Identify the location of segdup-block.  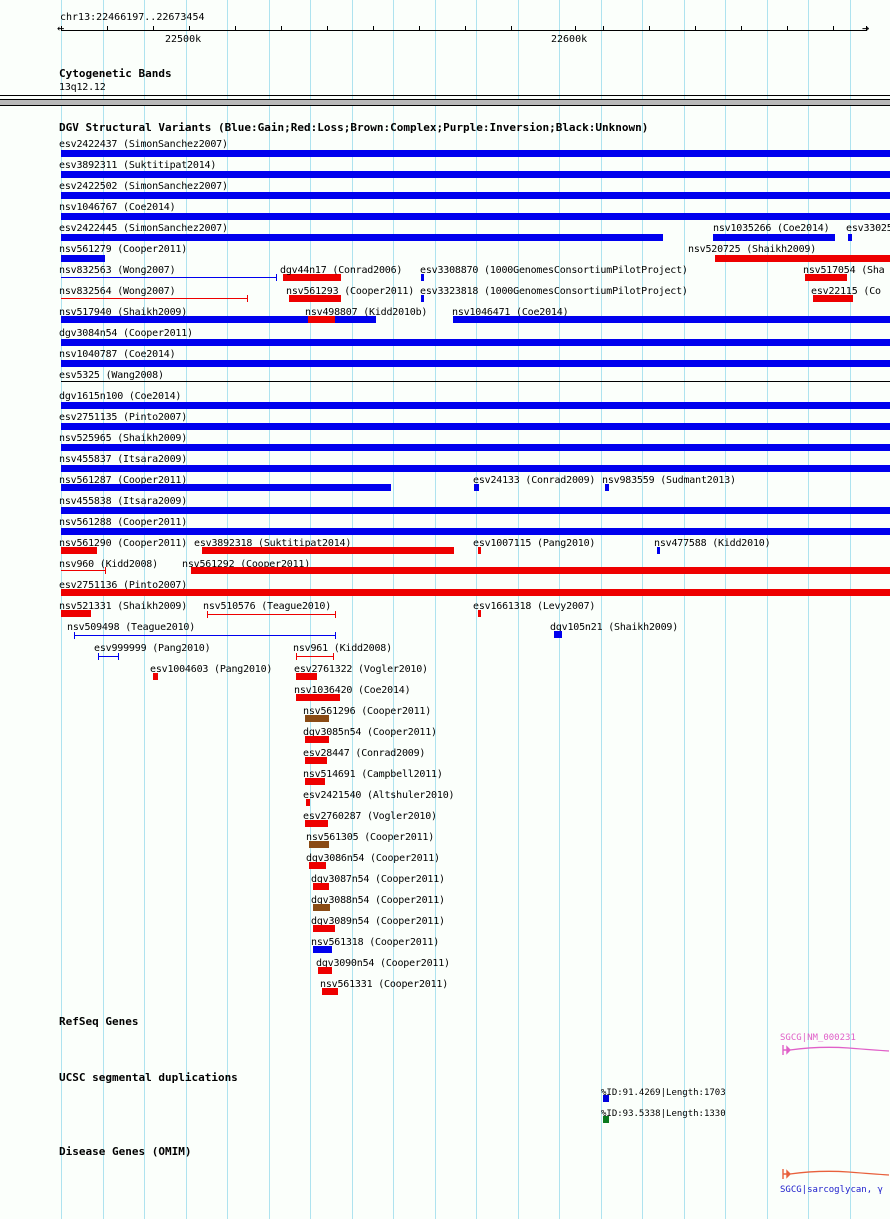
(606, 1119).